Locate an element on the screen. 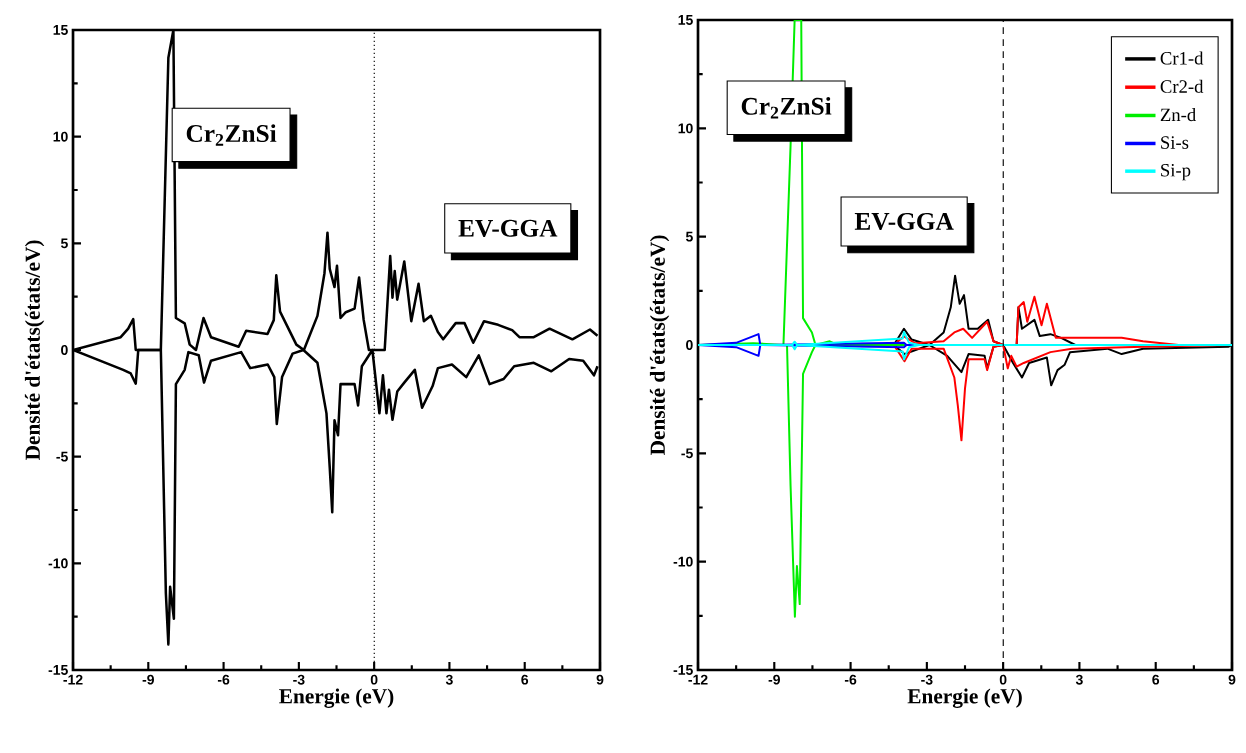  legend-label: Si-p is located at coordinates (1176, 172).